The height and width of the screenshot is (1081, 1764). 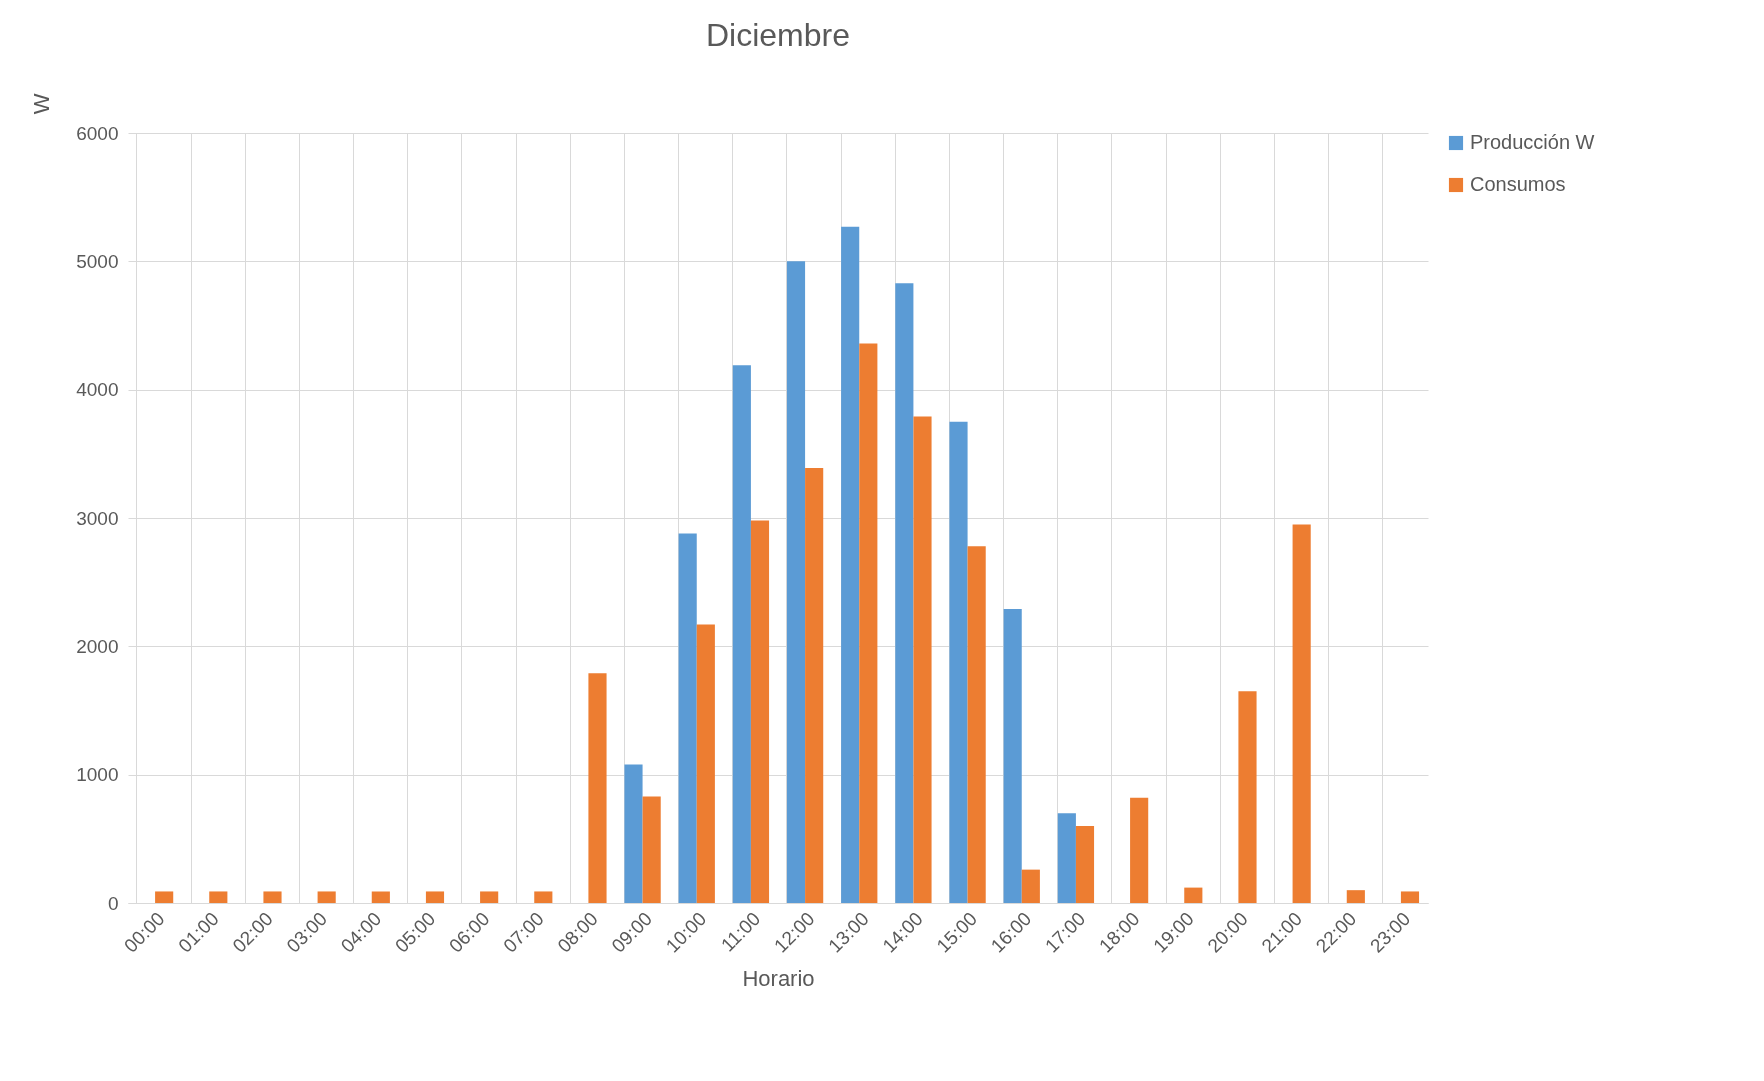 I want to click on y-tick-label: 0, so click(x=113, y=903).